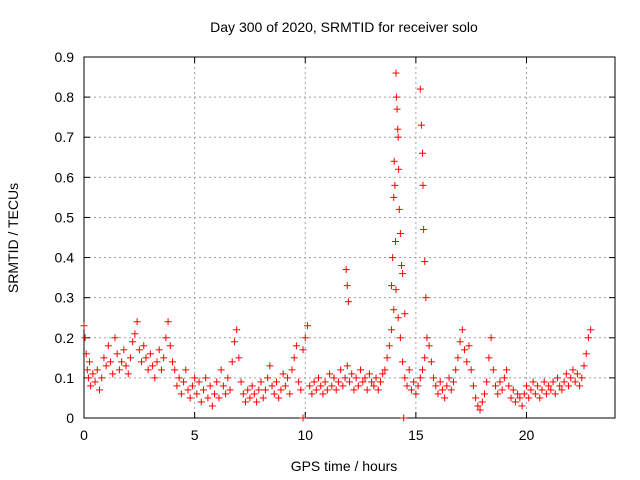  I want to click on y-tick-label: 0.2, so click(65, 338).